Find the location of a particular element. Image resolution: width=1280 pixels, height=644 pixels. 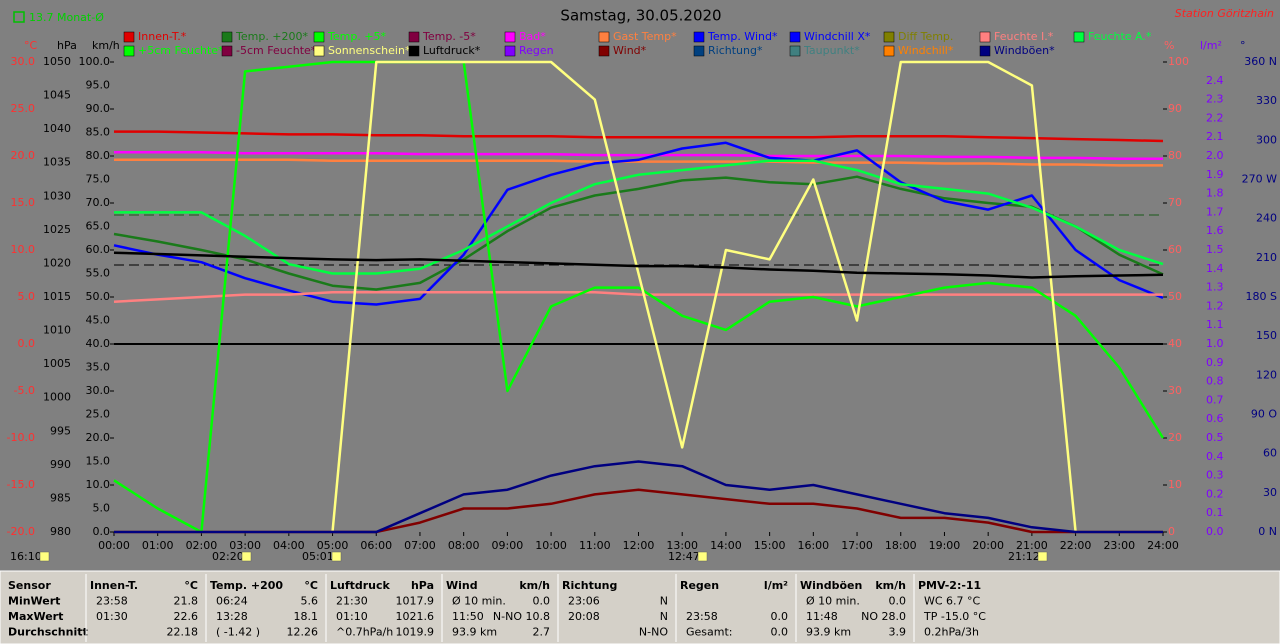

stat-label: 11:50 is located at coordinates (468, 616).